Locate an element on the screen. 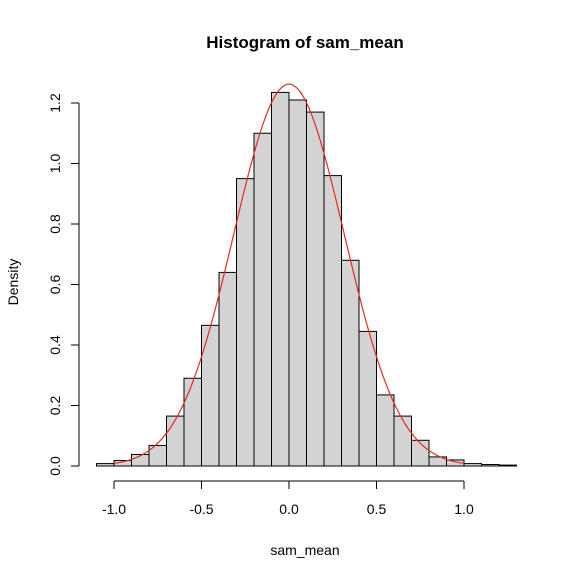 The width and height of the screenshot is (574, 584). x-tick-label: 0.5 is located at coordinates (377, 509).